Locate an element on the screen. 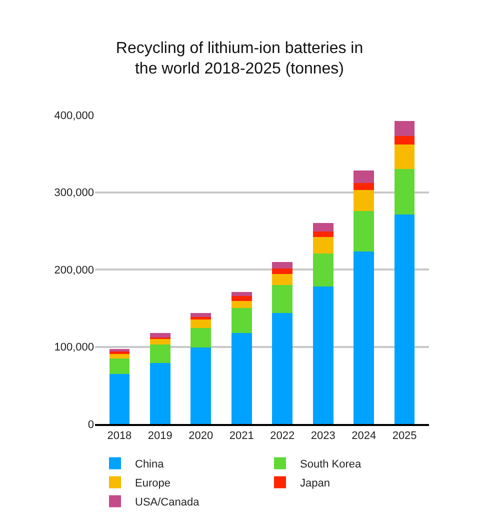 The height and width of the screenshot is (529, 479). legend-label: China is located at coordinates (150, 464).